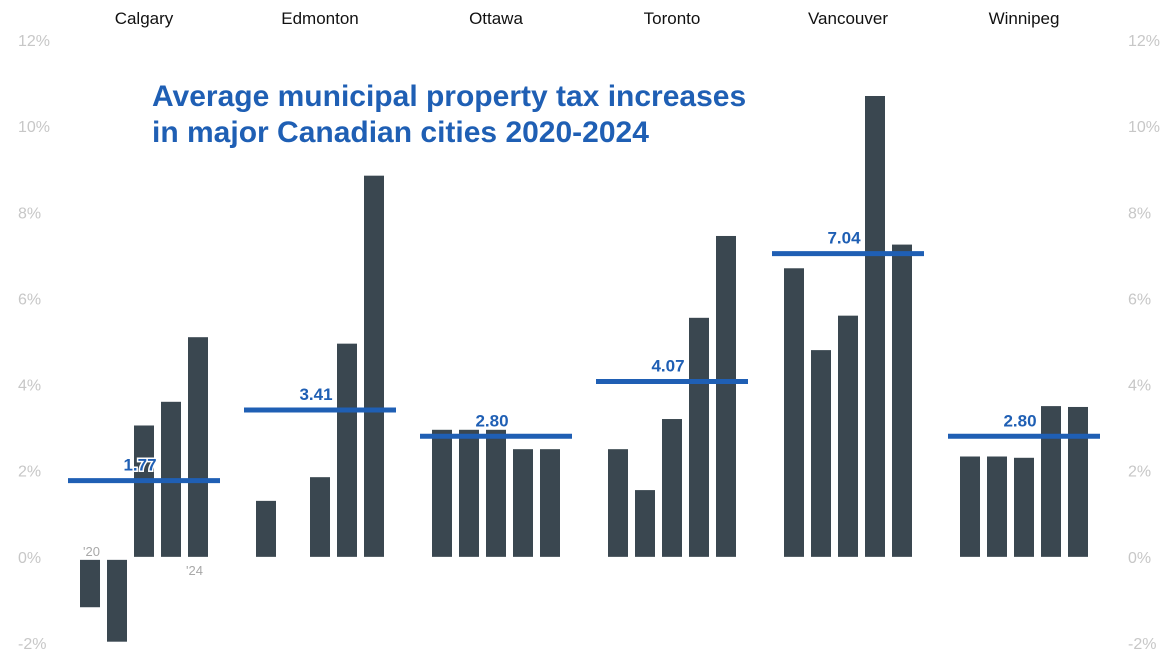 This screenshot has height=657, width=1172. I want to click on y-tick-label-left: 6%, so click(29, 299).